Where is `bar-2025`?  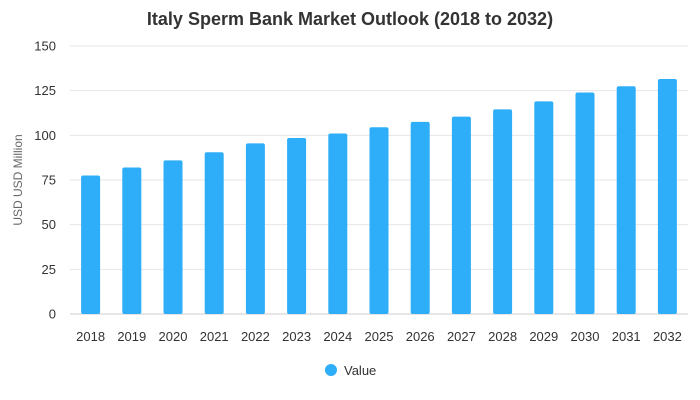
bar-2025 is located at coordinates (379, 220).